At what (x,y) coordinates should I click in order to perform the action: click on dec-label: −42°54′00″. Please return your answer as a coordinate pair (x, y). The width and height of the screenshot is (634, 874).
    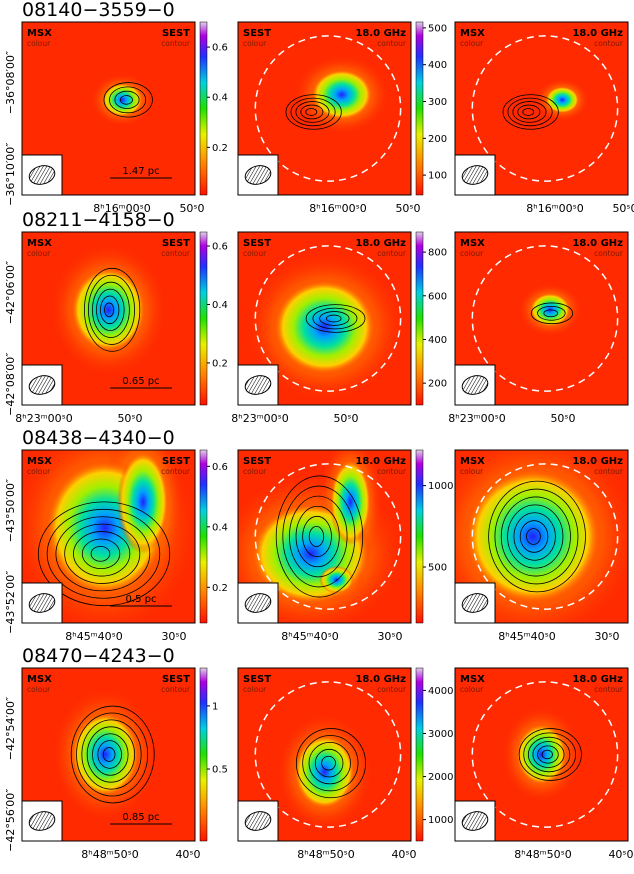
    Looking at the image, I should click on (10, 728).